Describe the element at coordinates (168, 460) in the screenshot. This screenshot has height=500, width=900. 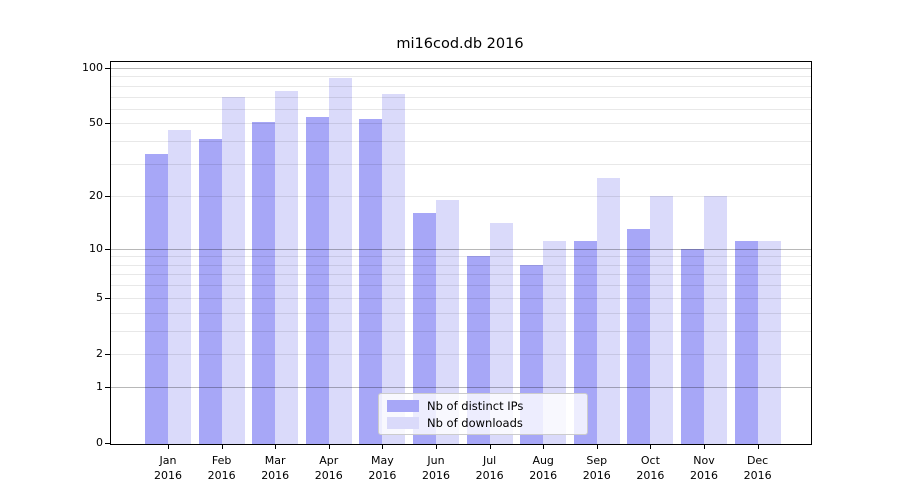
I see `x-tick-month: Jan` at that location.